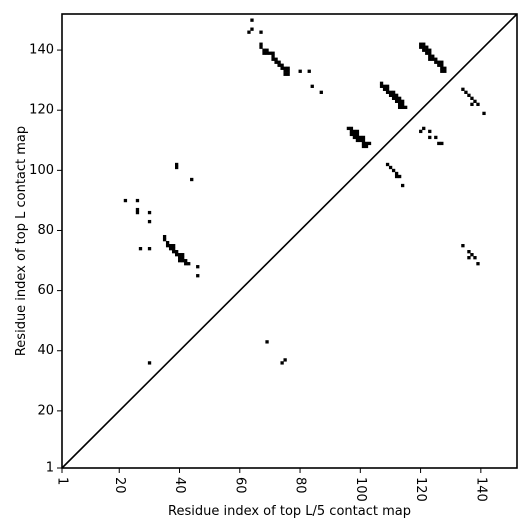 The image size is (531, 531). I want to click on x-tick-label: 80, so click(300, 485).